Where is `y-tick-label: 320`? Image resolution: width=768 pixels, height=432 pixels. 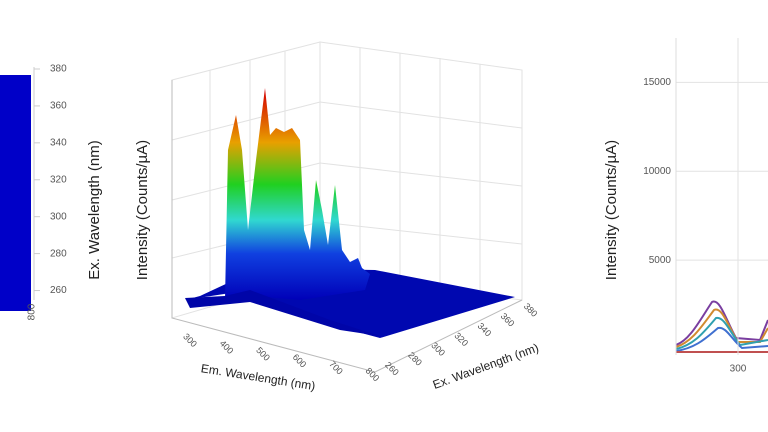
y-tick-label: 320 is located at coordinates (58, 179).